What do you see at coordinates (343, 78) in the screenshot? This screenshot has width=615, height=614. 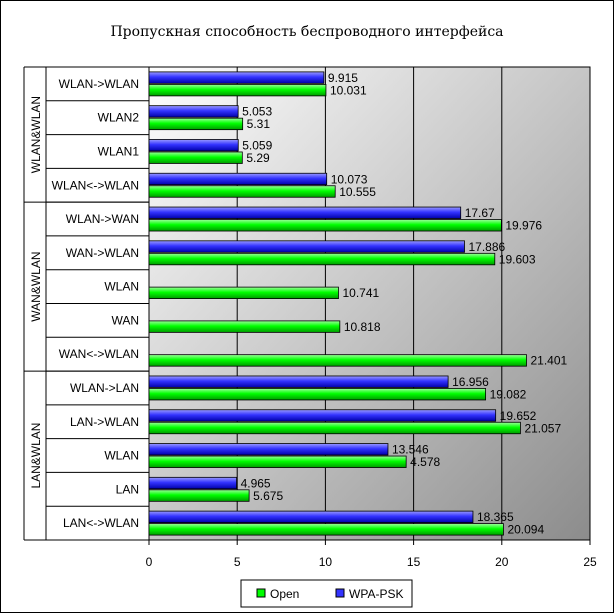 I see `data-label: 9.915` at bounding box center [343, 78].